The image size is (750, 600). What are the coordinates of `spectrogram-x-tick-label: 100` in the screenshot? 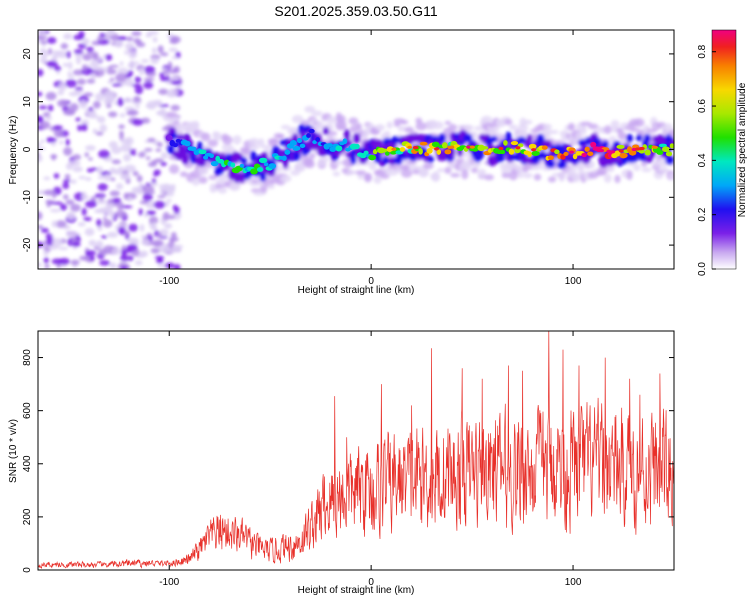 It's located at (573, 281).